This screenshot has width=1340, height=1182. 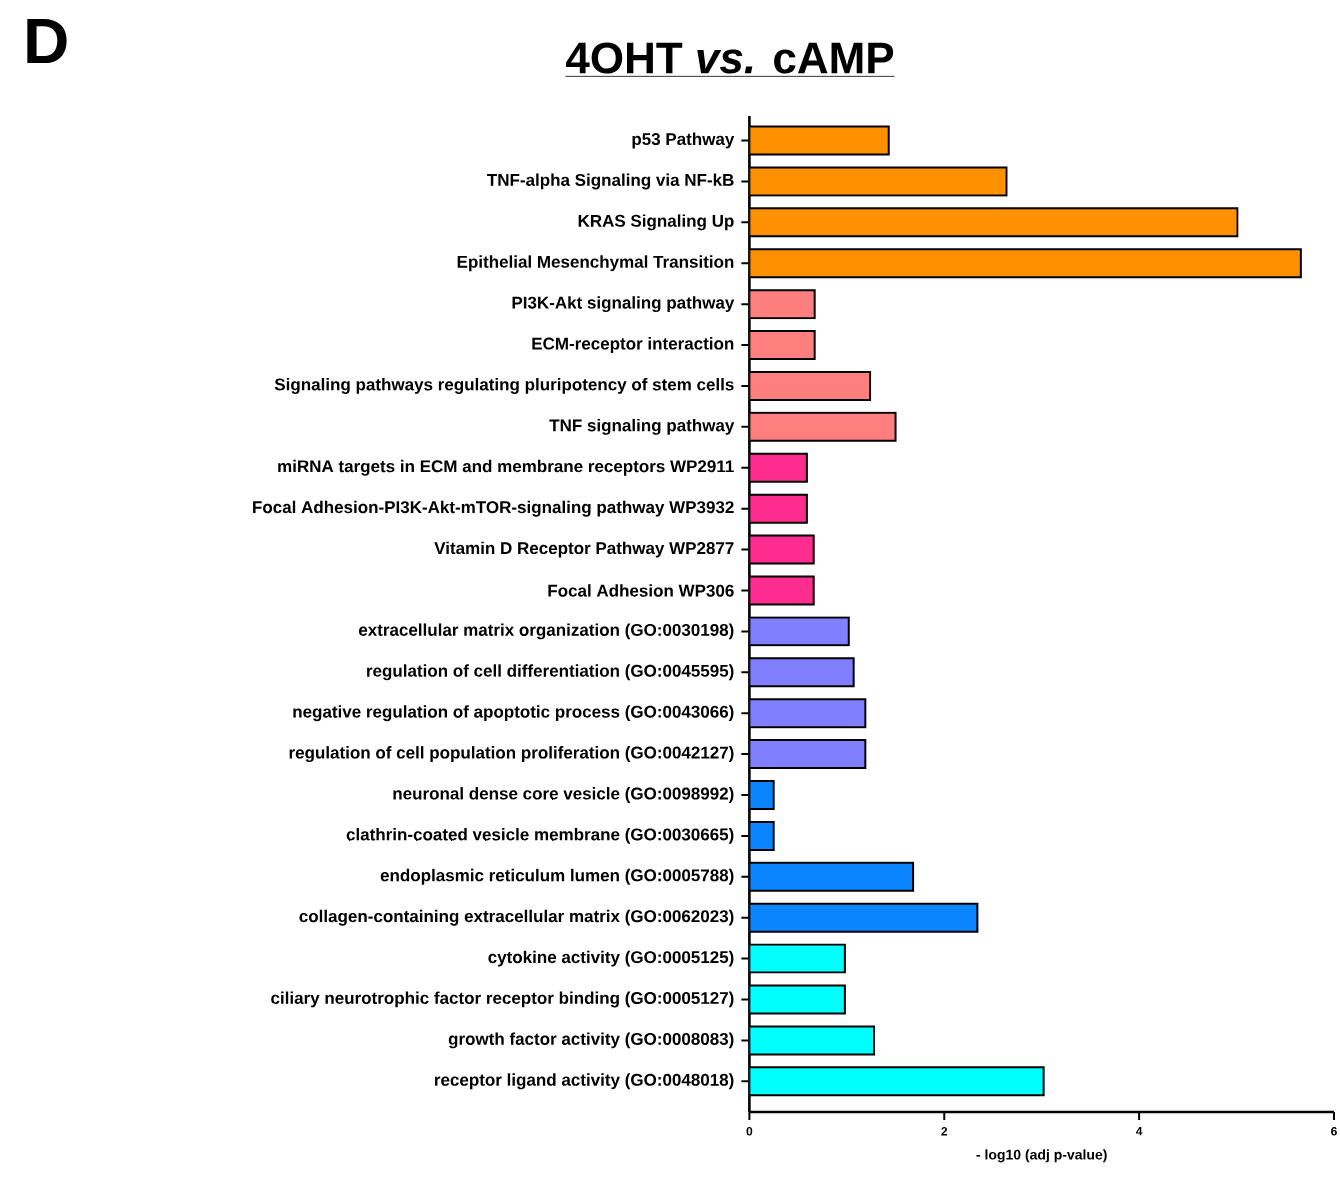 I want to click on y-tick-label: TNF-alpha Signaling via NF-kB, so click(x=610, y=181).